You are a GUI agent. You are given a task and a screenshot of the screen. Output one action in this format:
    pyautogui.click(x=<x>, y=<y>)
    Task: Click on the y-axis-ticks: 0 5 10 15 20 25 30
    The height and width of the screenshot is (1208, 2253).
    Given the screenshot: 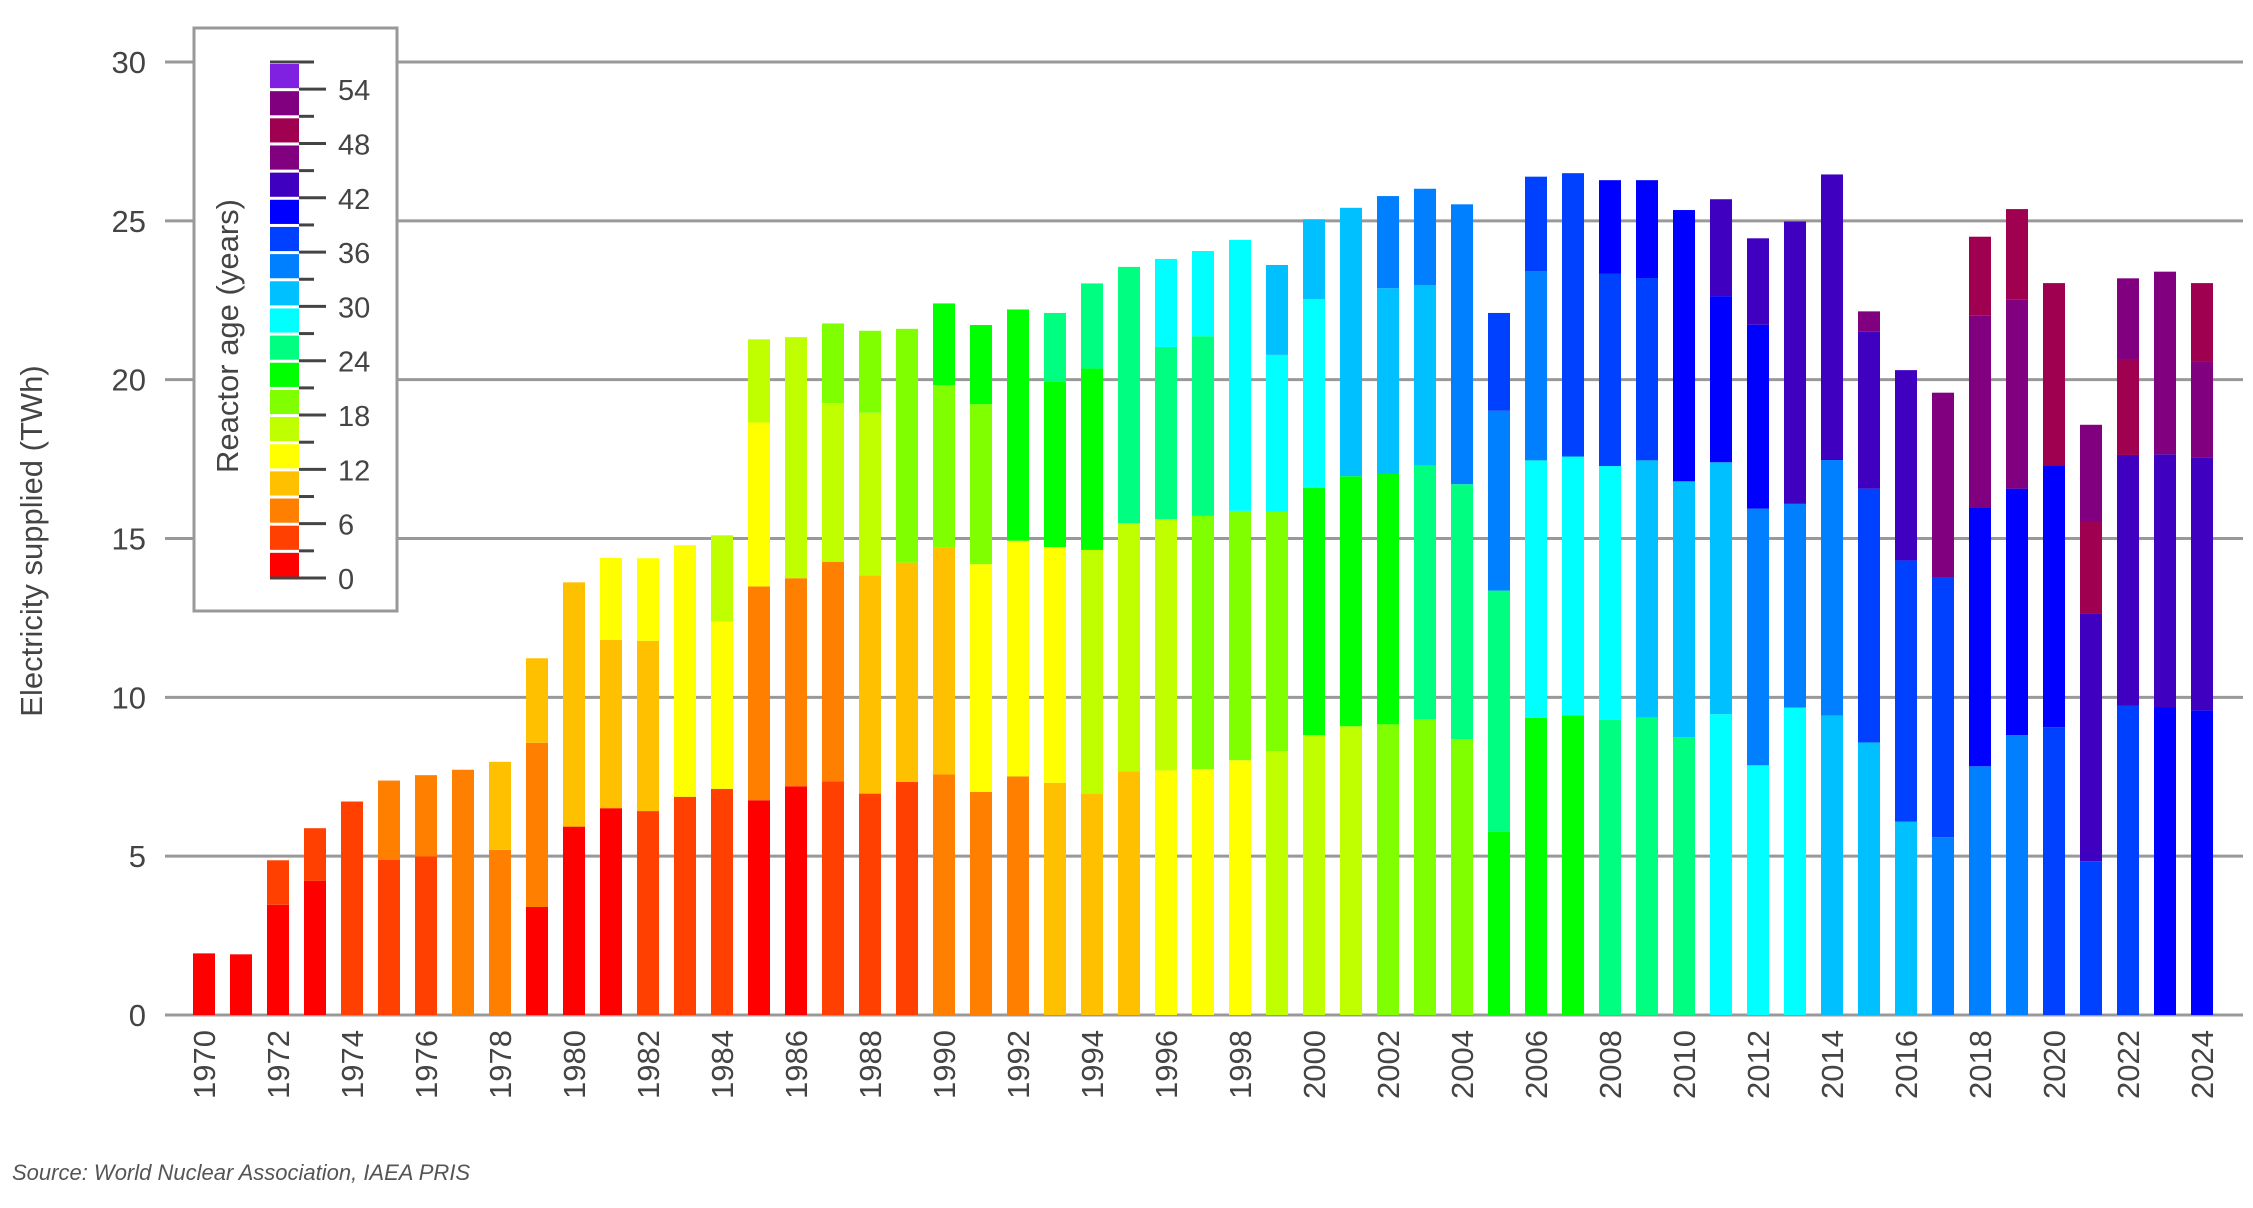 What is the action you would take?
    pyautogui.click(x=129, y=539)
    